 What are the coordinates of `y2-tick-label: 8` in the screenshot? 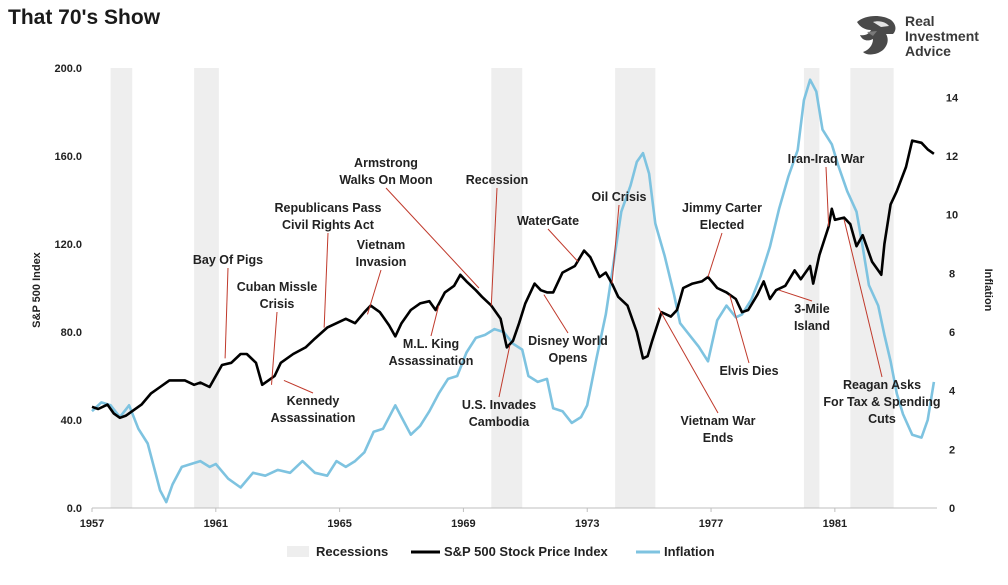 It's located at (952, 274).